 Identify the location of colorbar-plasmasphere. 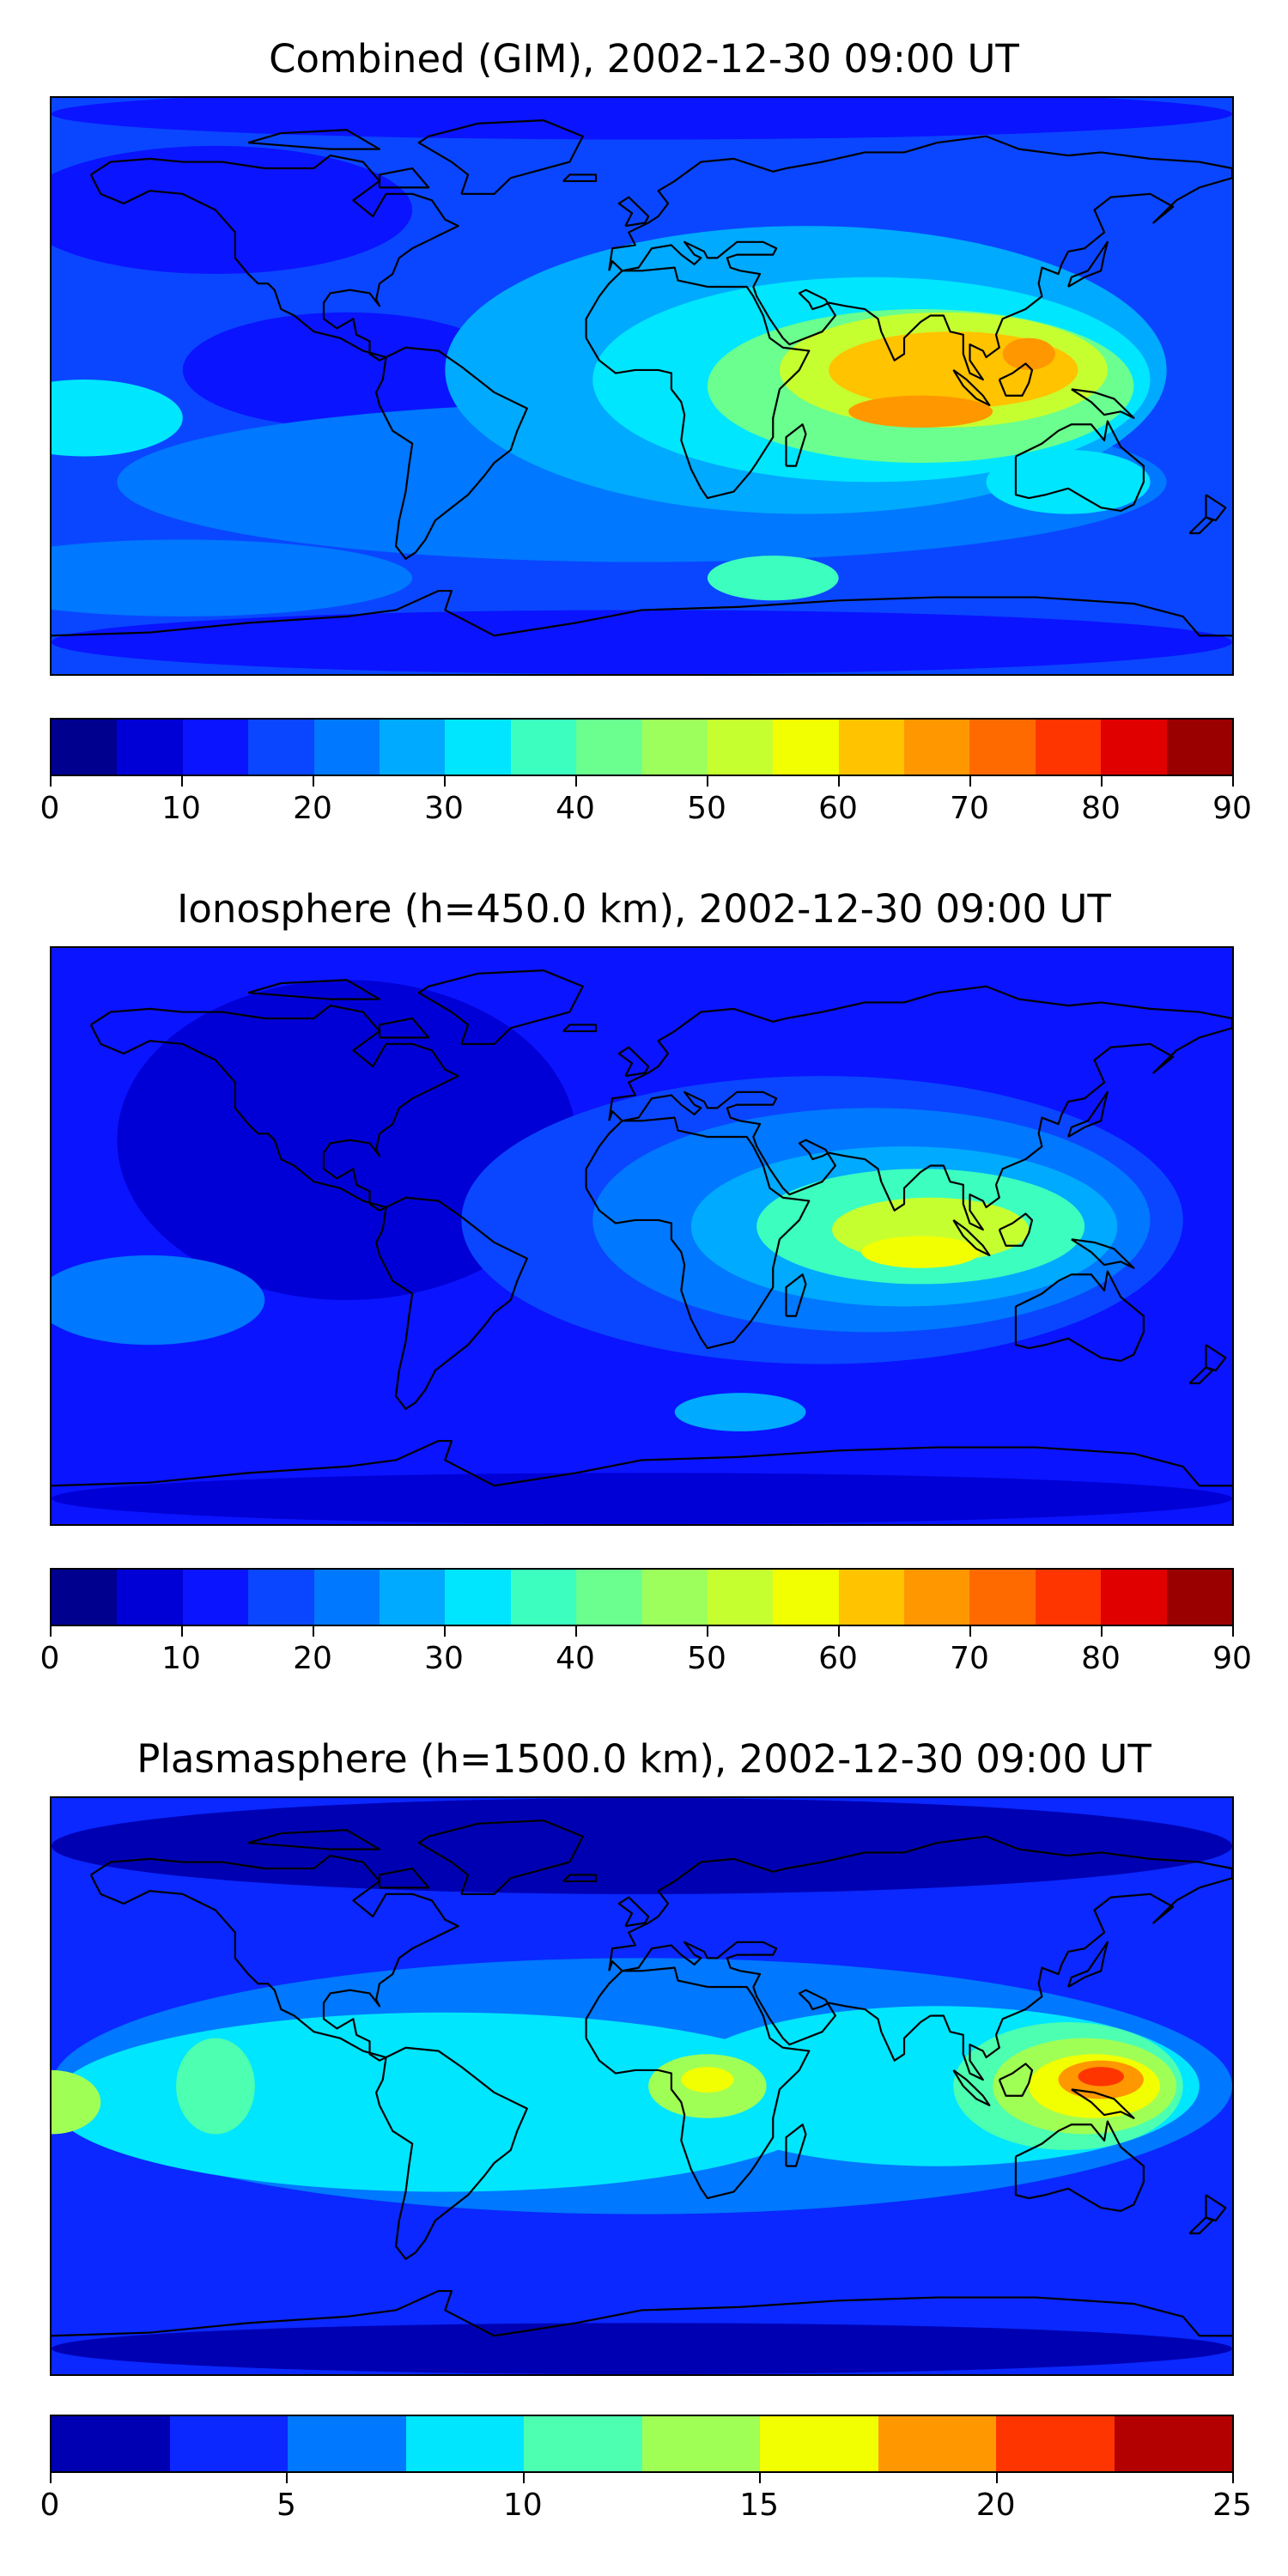
(642, 2444).